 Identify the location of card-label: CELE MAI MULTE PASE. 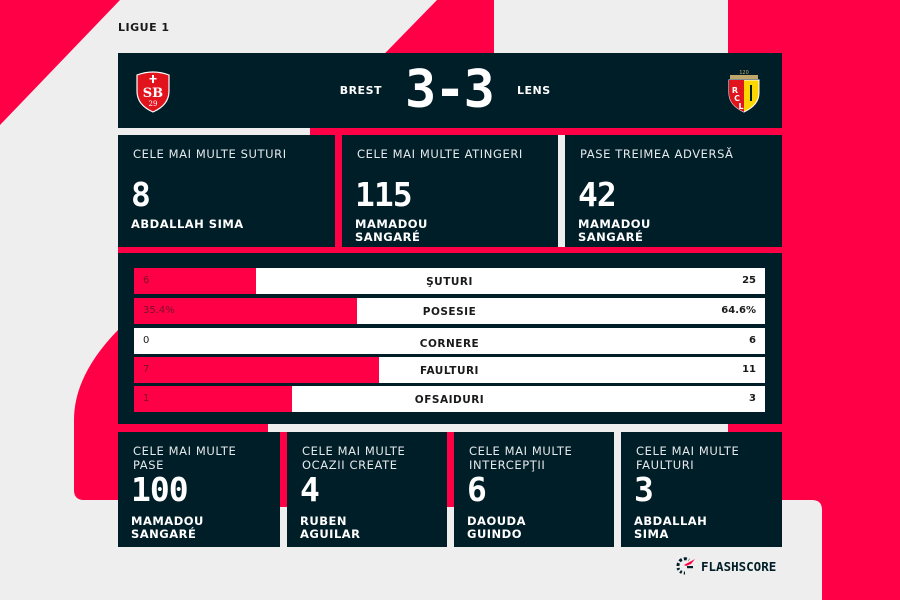
(201, 458).